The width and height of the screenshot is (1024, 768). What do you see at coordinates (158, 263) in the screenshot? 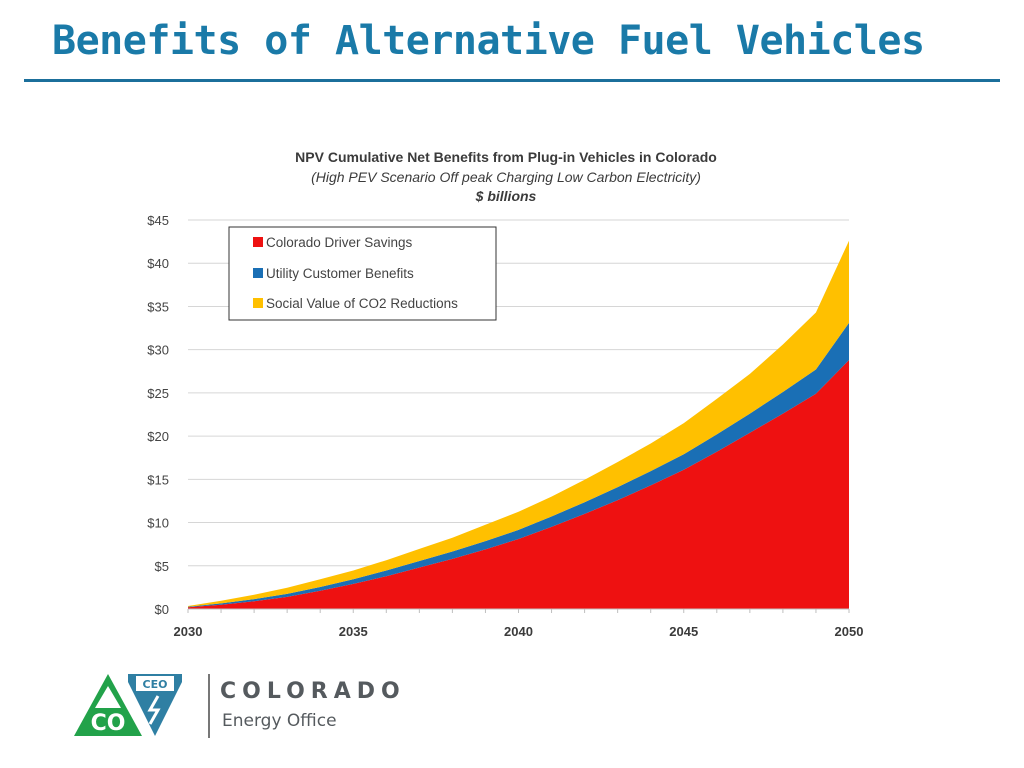
I see `y-tick-label: $40` at bounding box center [158, 263].